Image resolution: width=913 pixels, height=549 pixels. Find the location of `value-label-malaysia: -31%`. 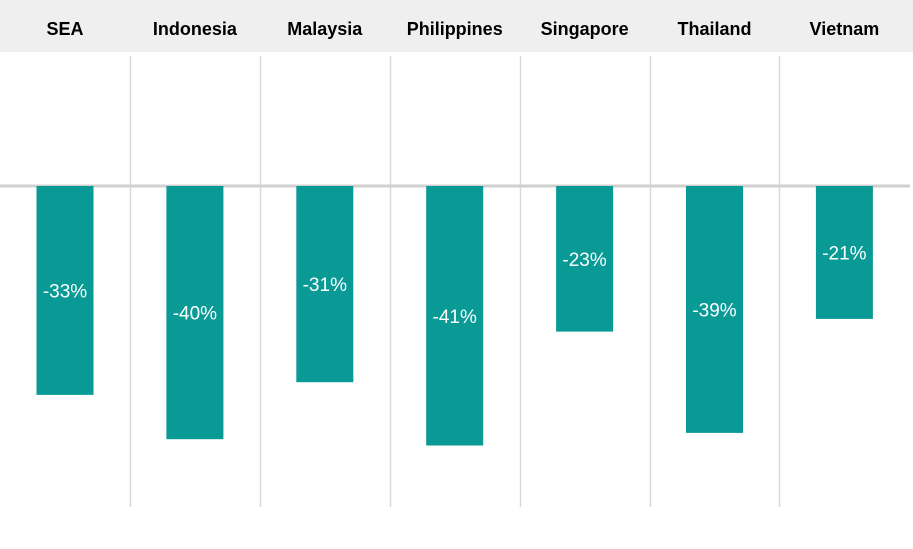

value-label-malaysia: -31% is located at coordinates (325, 285).